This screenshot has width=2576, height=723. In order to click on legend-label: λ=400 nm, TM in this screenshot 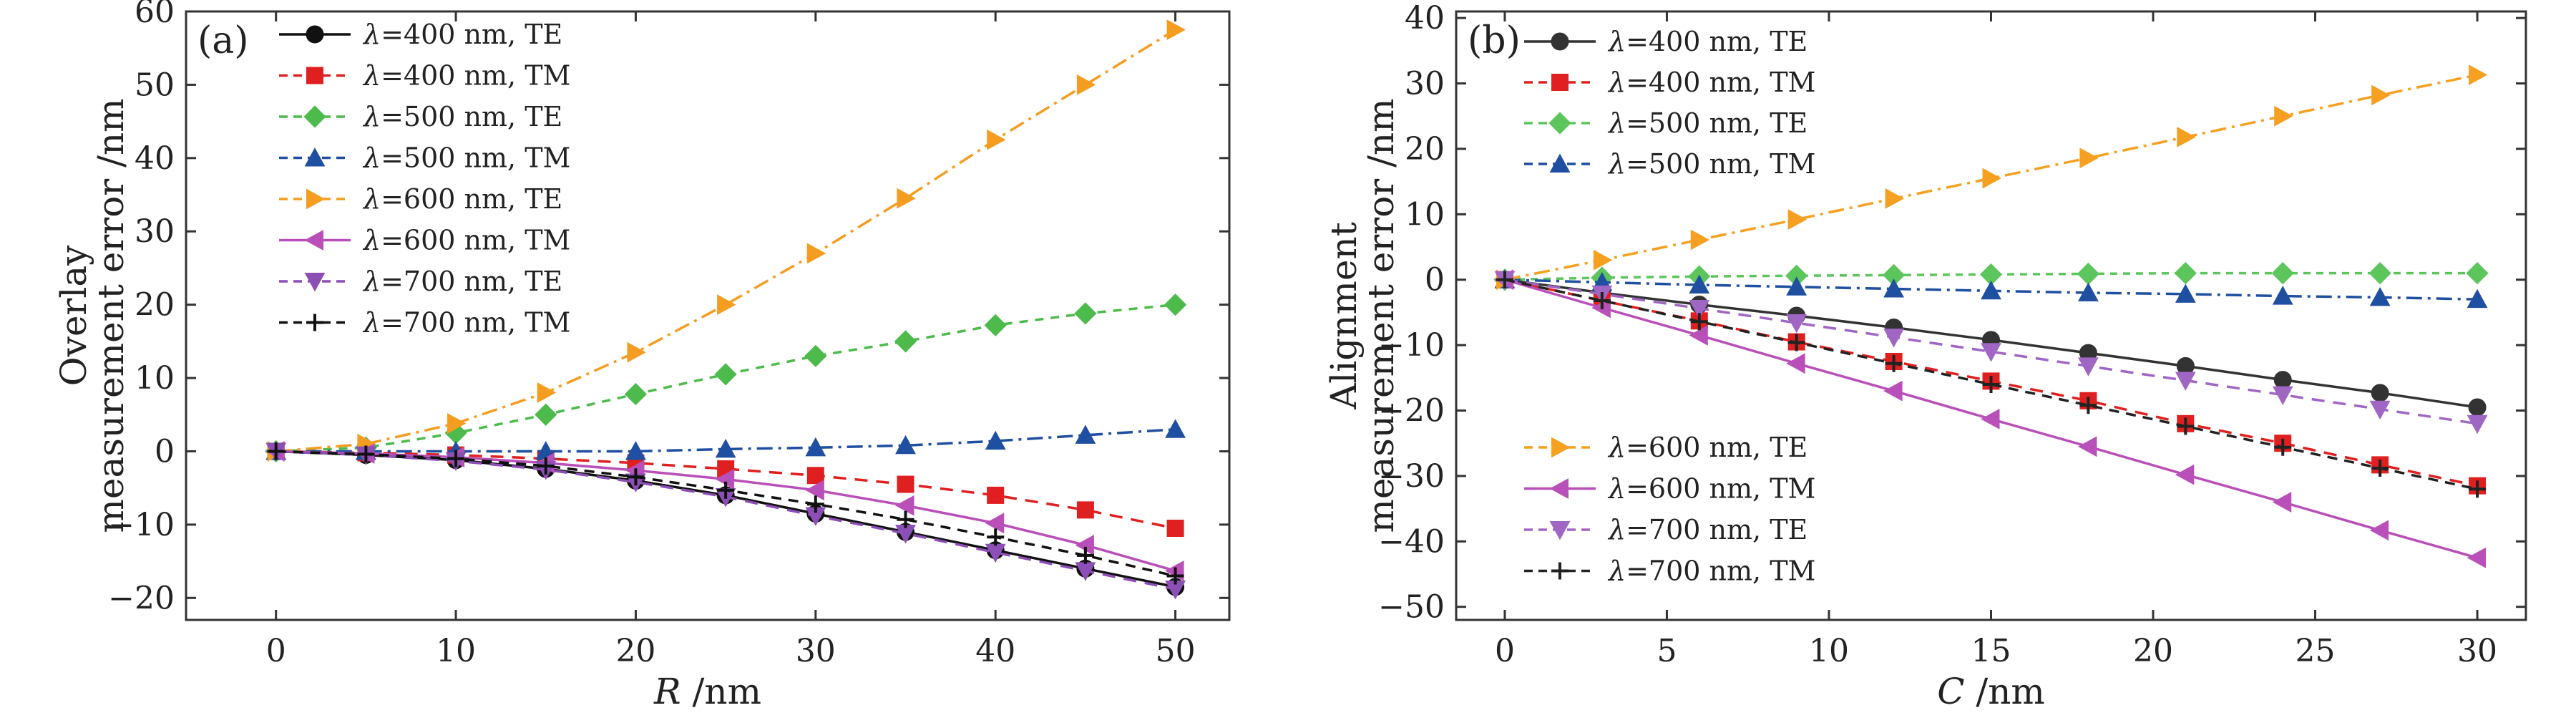, I will do `click(1711, 82)`.